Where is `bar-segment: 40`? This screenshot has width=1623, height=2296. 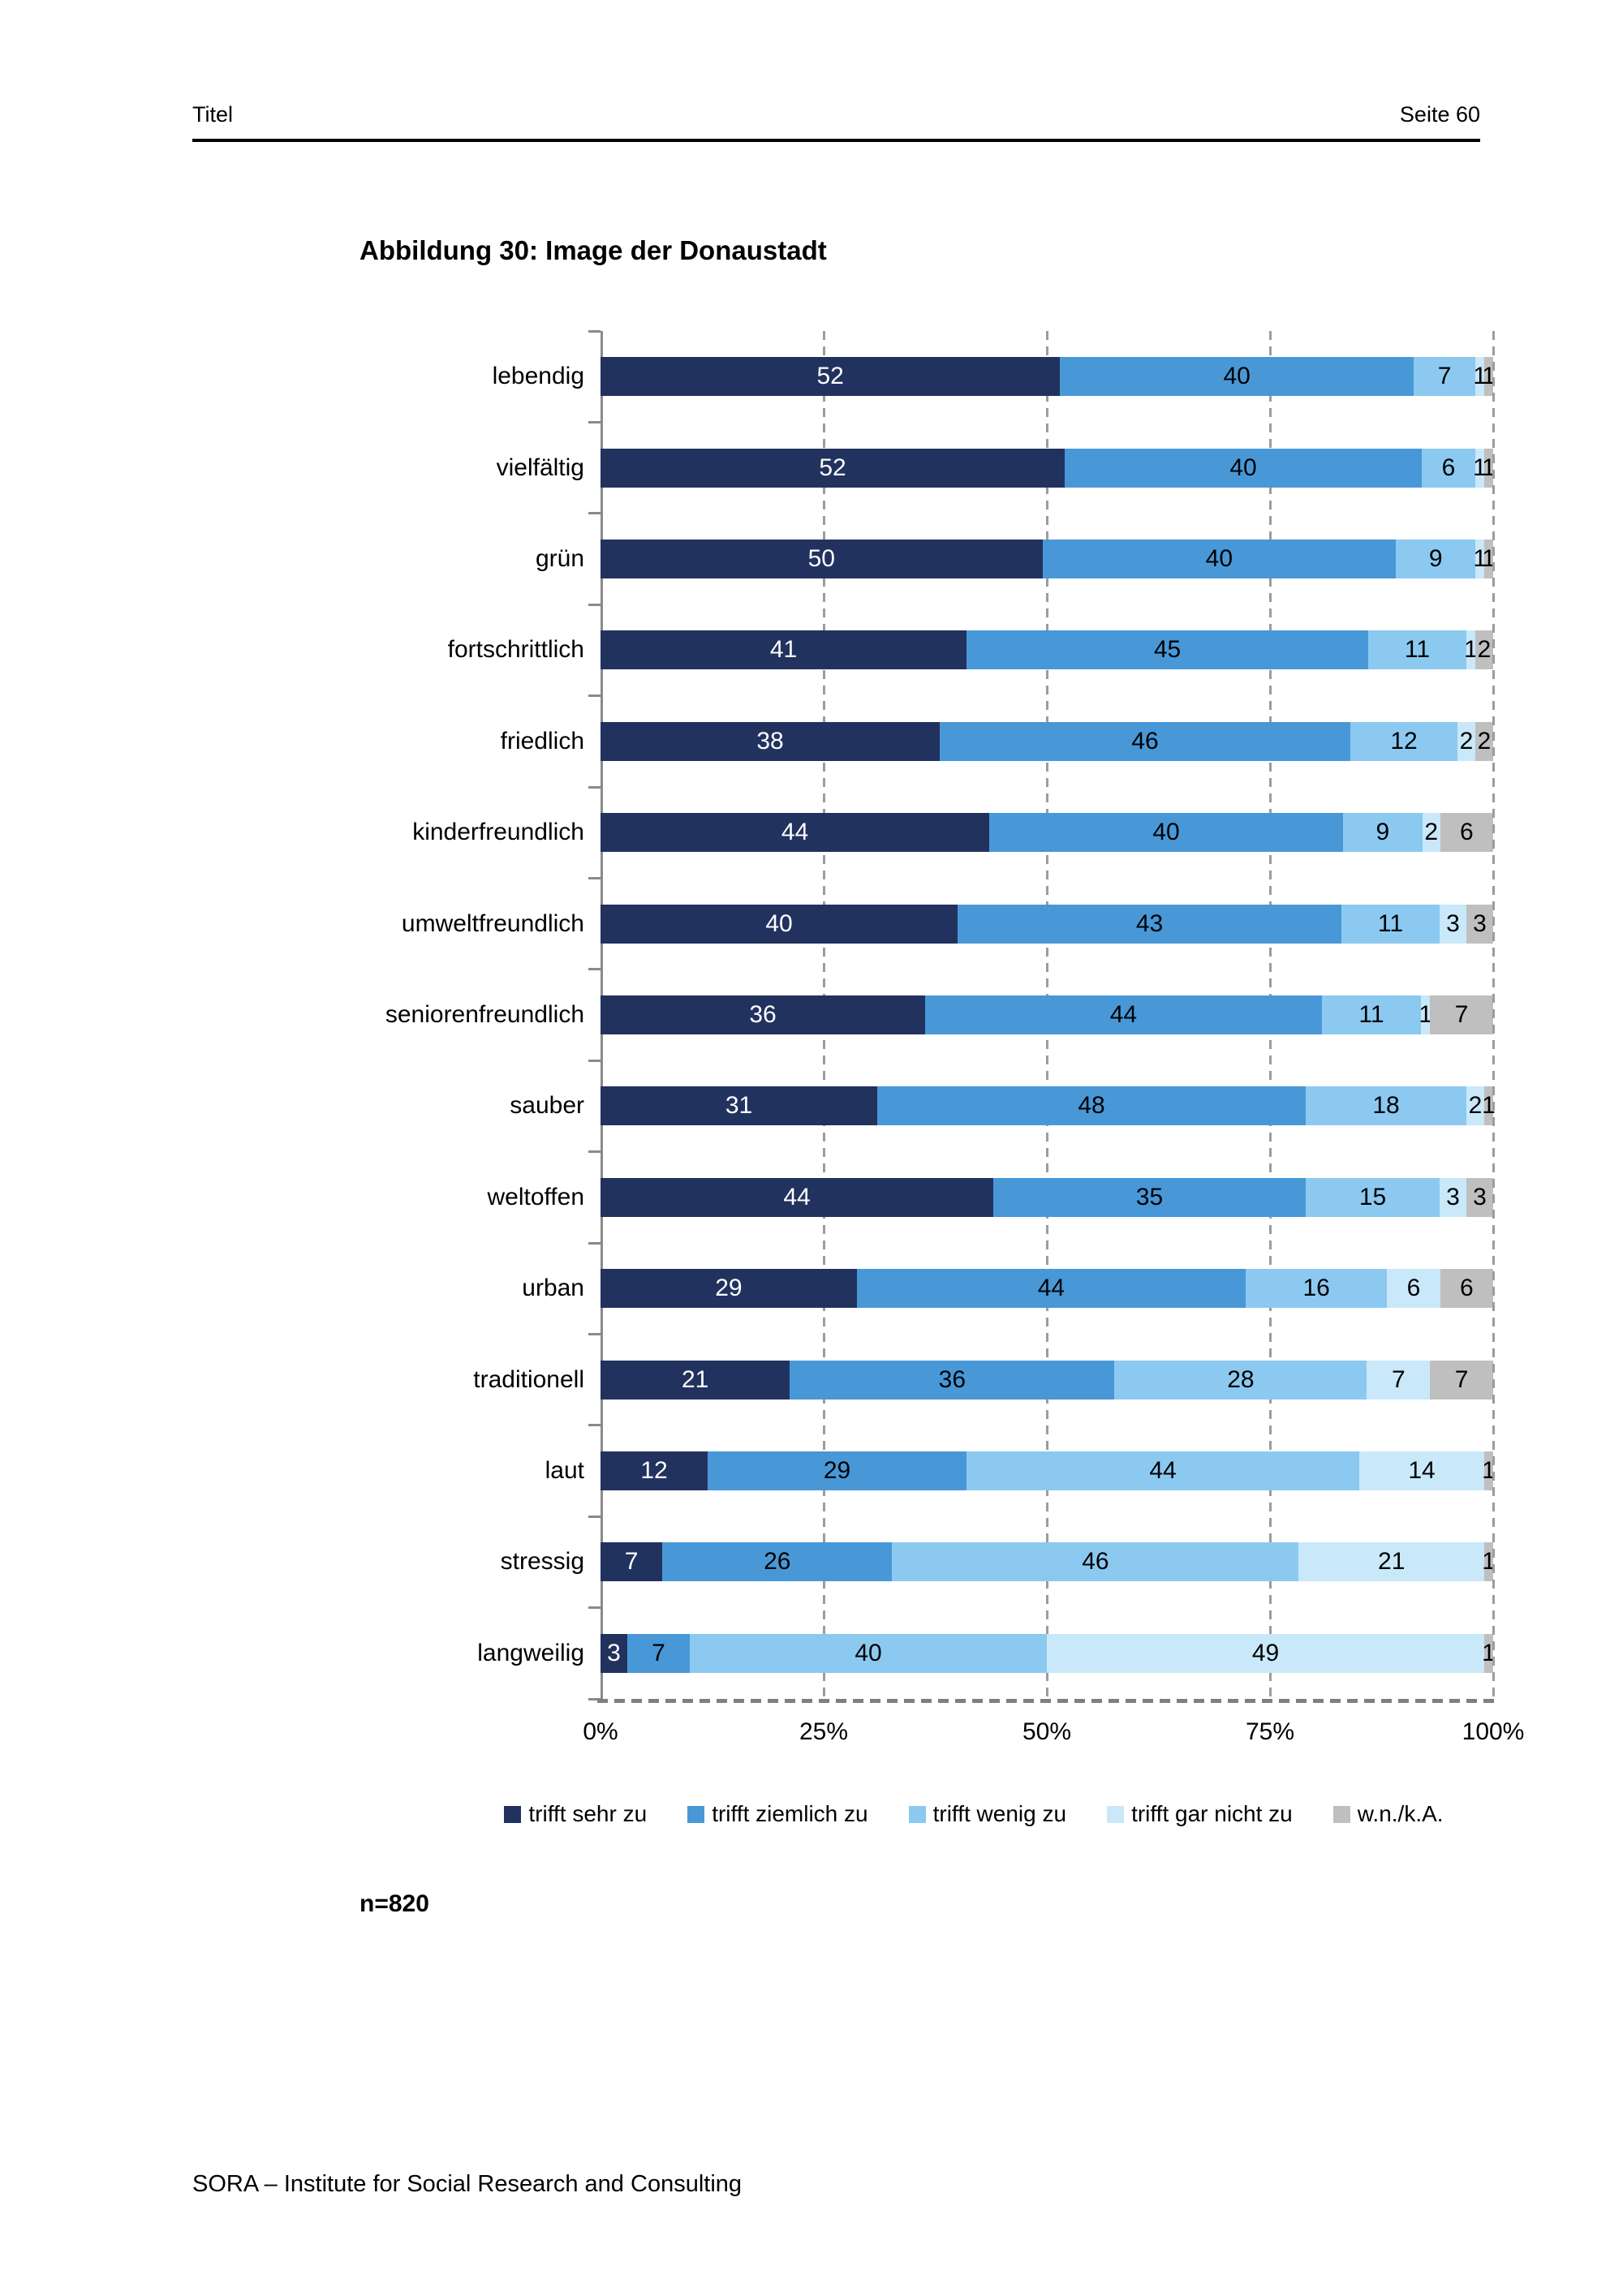 bar-segment: 40 is located at coordinates (779, 924).